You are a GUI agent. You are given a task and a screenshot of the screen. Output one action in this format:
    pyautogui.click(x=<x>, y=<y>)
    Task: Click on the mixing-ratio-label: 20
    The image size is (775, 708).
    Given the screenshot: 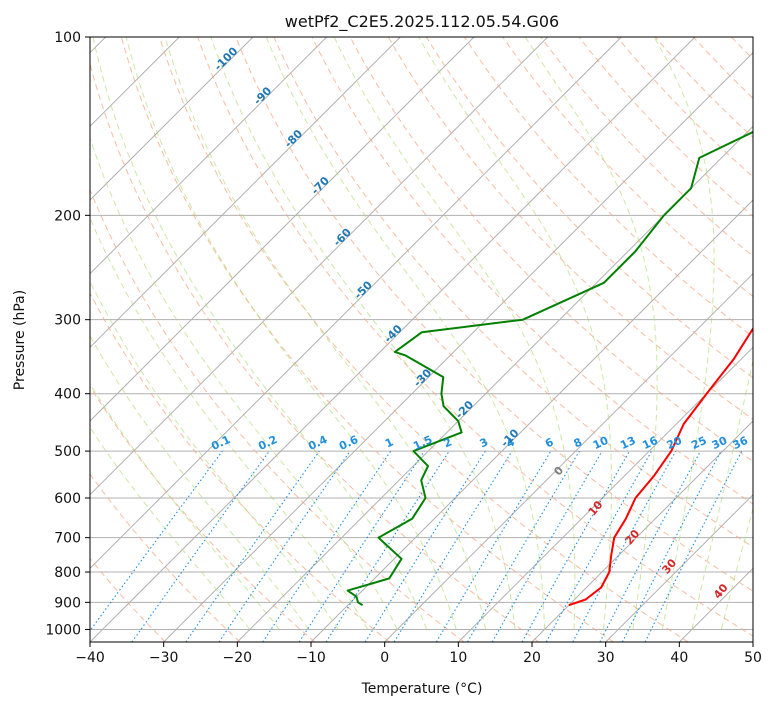 What is the action you would take?
    pyautogui.click(x=675, y=443)
    